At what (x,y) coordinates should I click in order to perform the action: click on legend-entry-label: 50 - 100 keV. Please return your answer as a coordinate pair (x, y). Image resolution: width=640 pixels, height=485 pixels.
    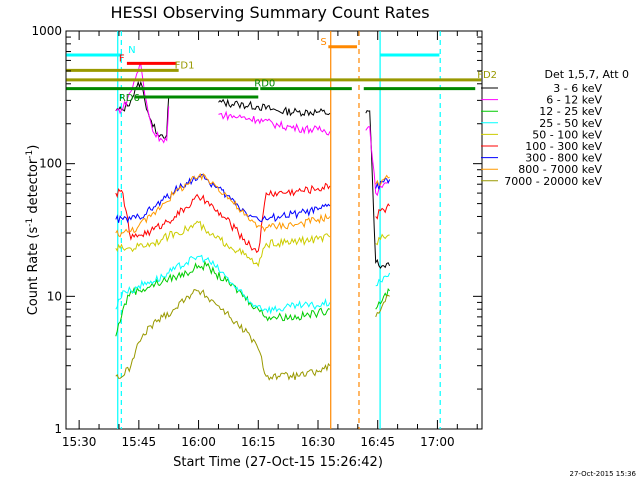
    Looking at the image, I should click on (567, 134).